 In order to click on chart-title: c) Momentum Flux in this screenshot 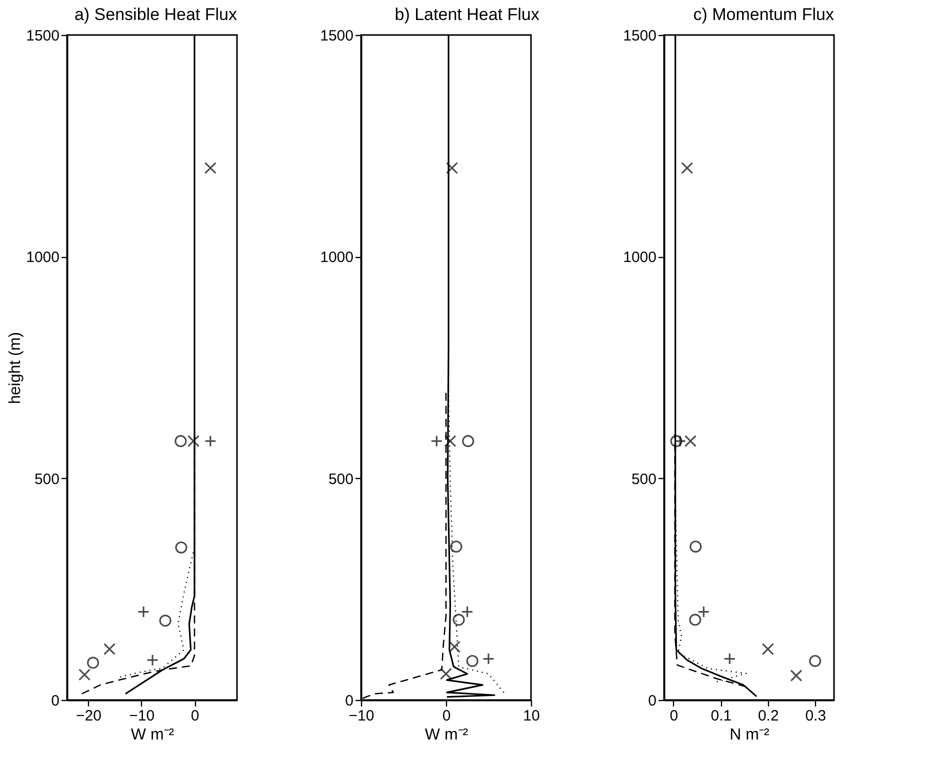, I will do `click(763, 14)`.